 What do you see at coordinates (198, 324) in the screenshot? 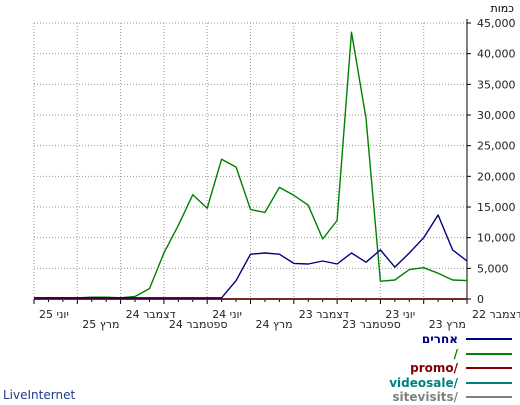
I see `x-tick-label: ספטמבר 24` at bounding box center [198, 324].